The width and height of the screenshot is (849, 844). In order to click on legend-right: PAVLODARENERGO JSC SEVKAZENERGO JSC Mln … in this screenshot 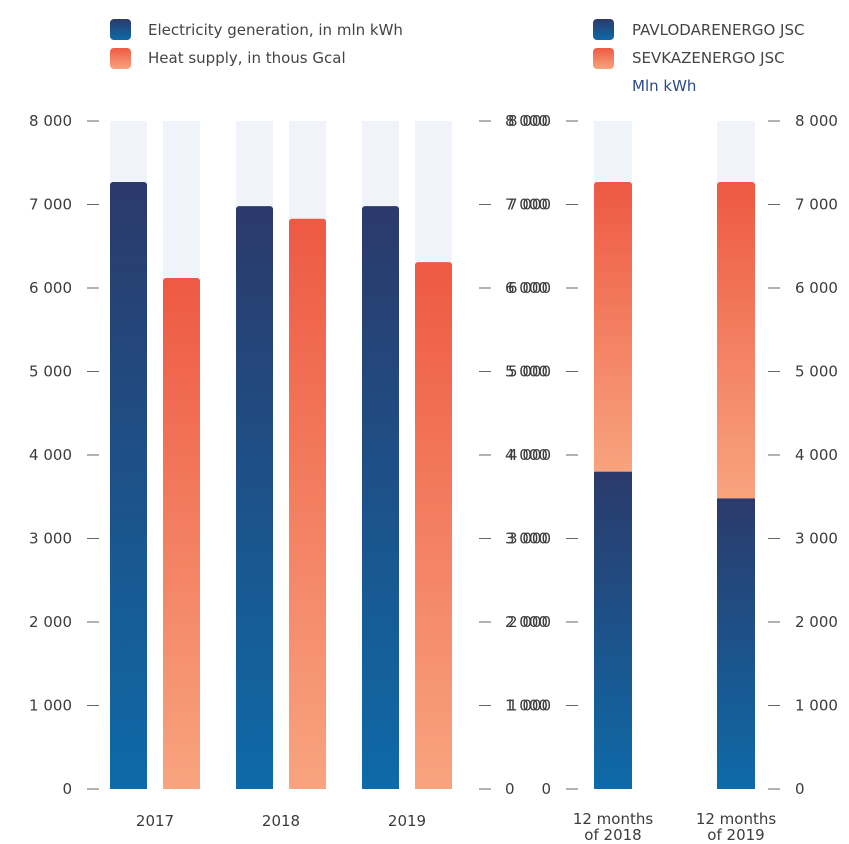, I will do `click(698, 57)`.